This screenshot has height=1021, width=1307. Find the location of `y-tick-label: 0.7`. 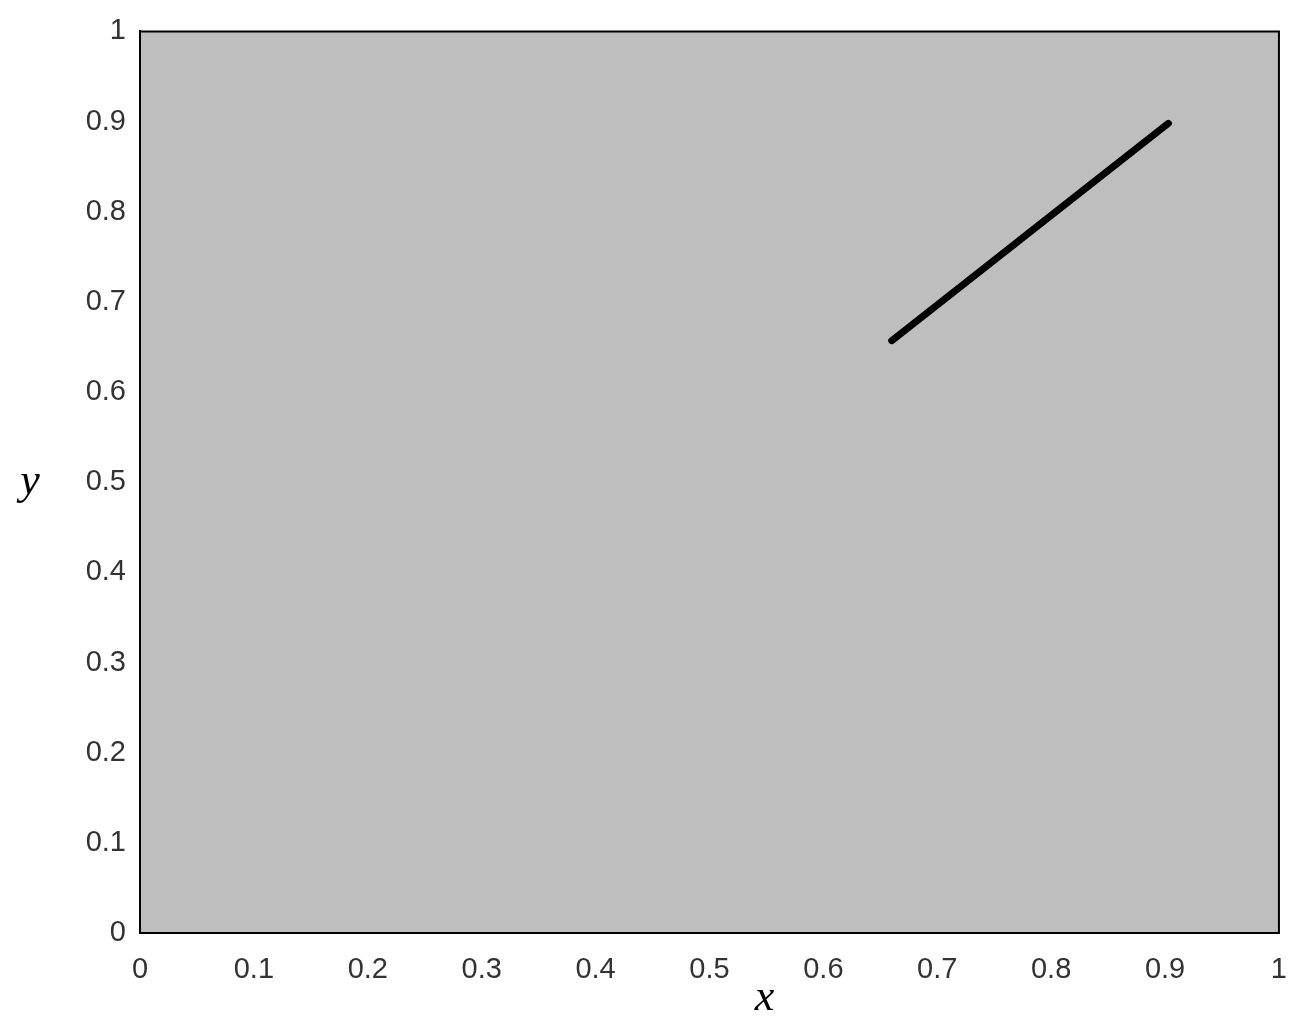

y-tick-label: 0.7 is located at coordinates (105, 299).